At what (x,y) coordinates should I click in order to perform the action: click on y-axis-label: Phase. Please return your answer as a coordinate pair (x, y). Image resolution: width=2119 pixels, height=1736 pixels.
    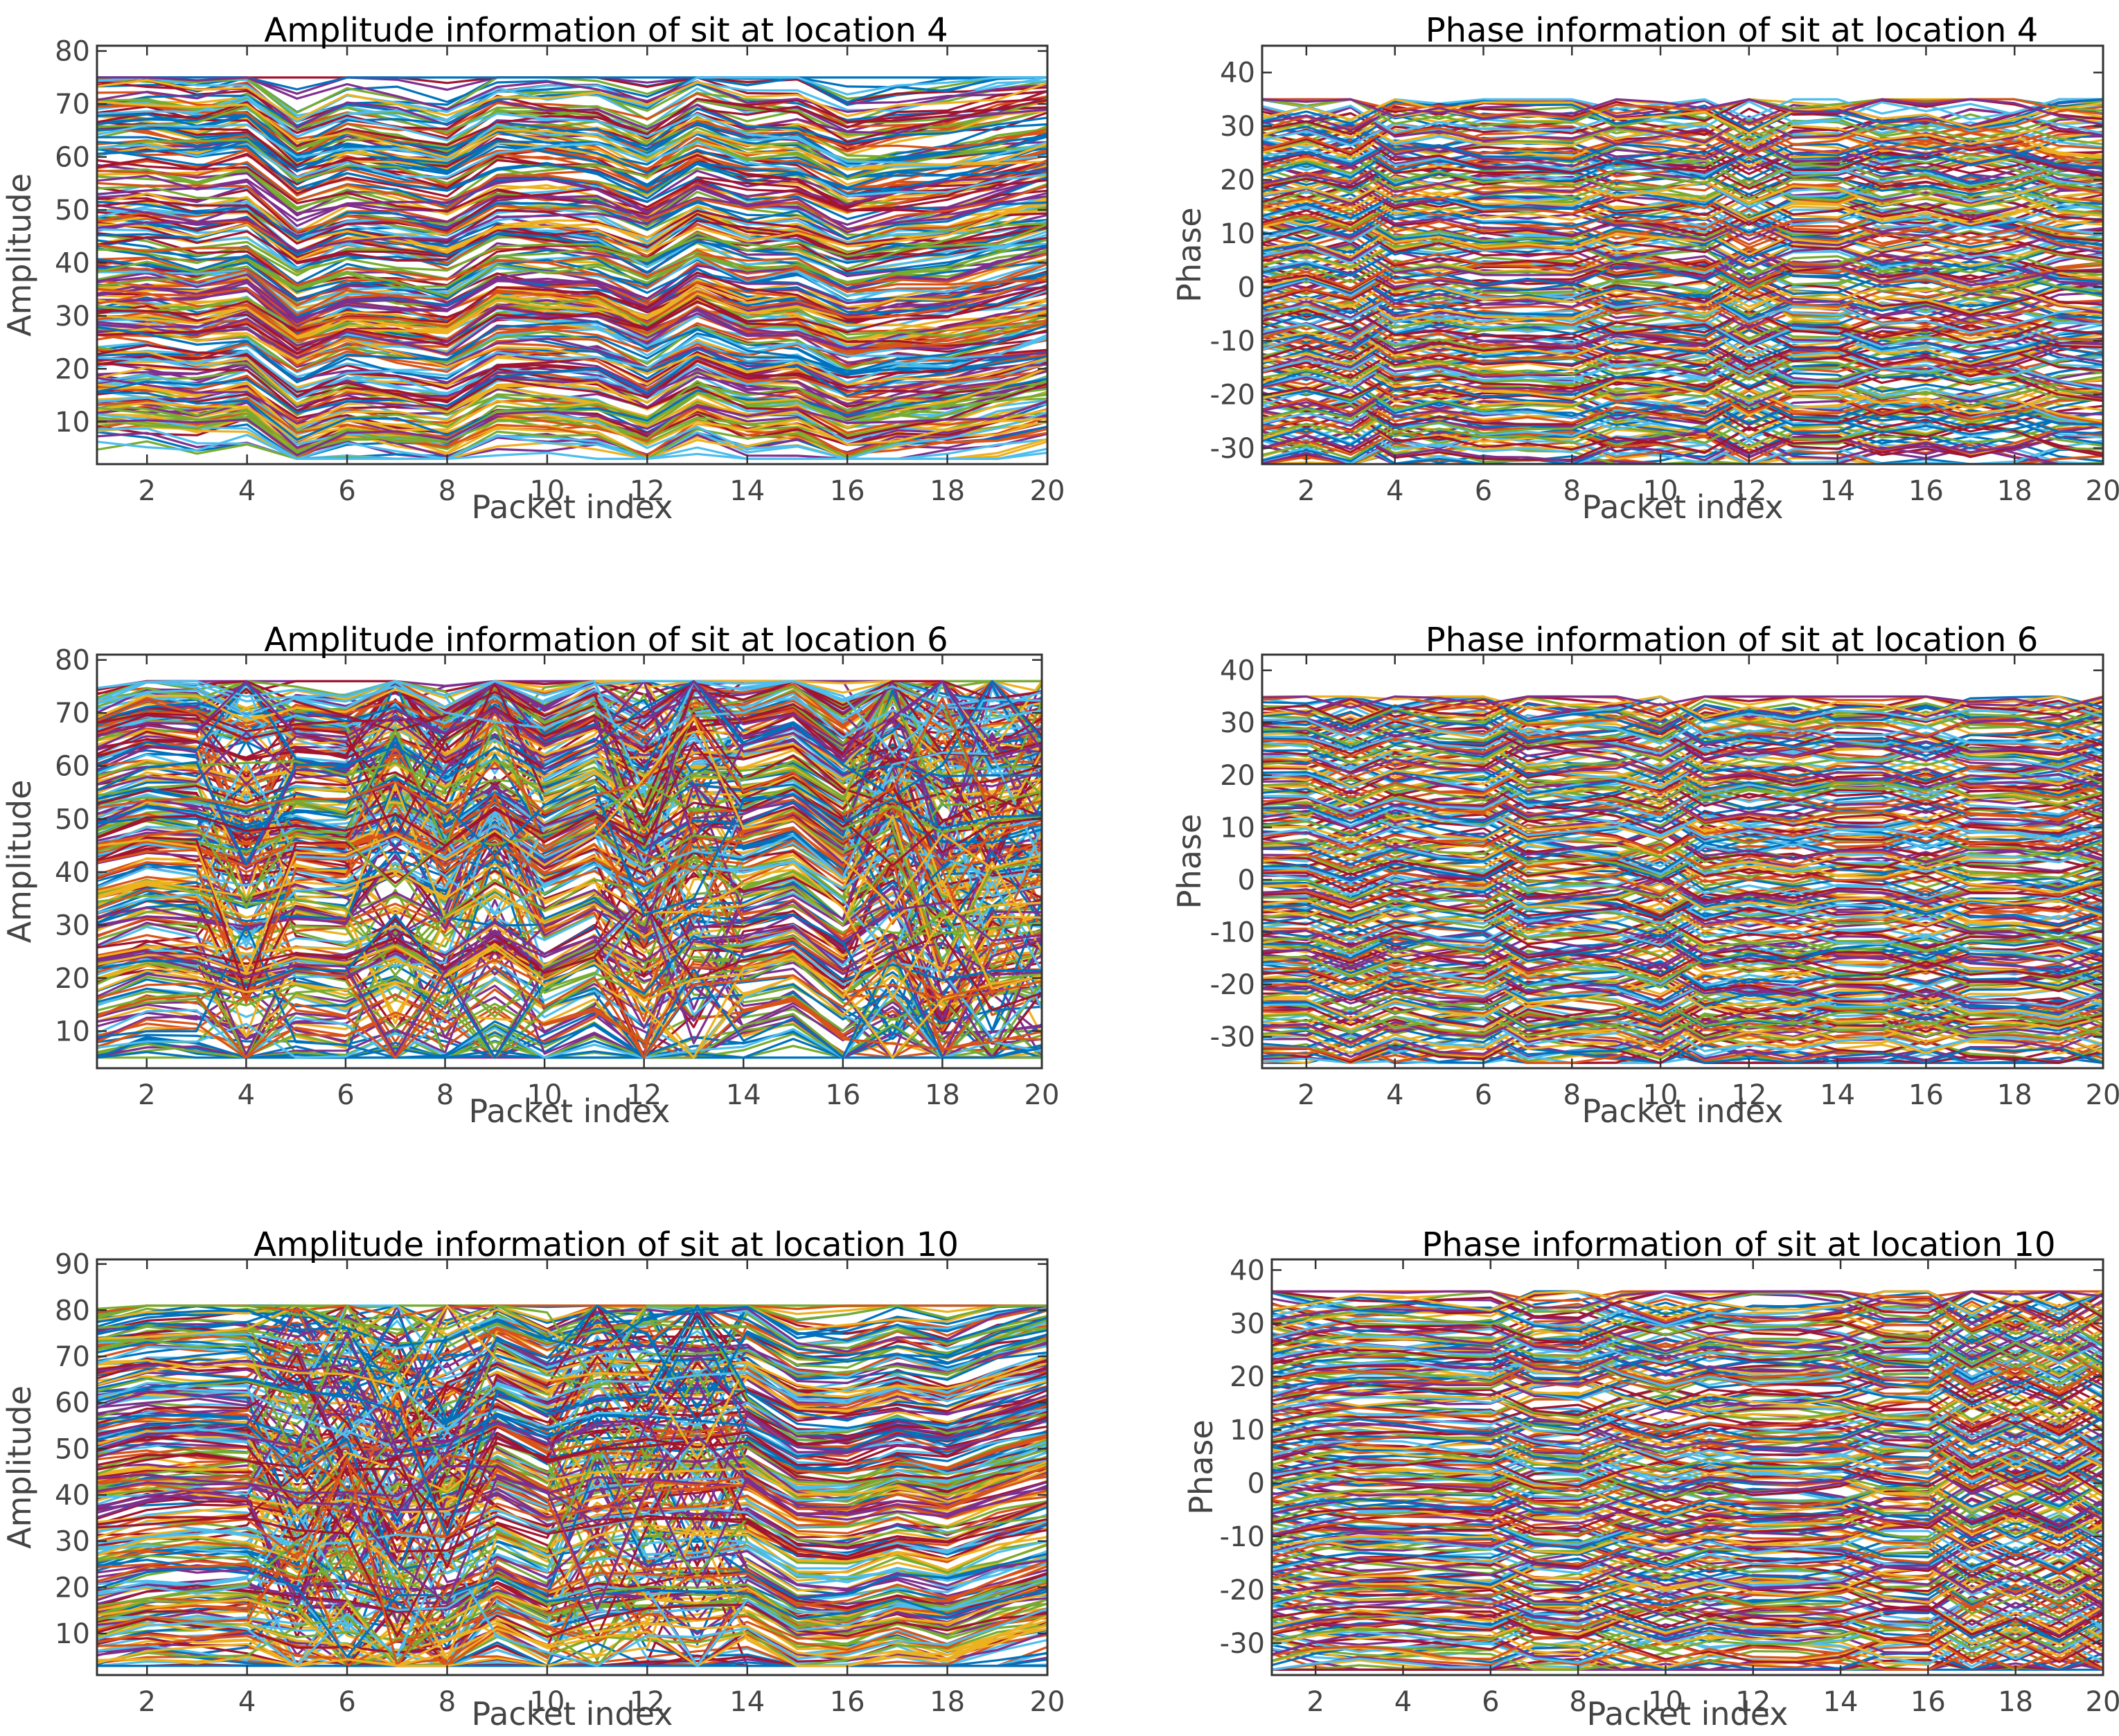
    Looking at the image, I should click on (1201, 1467).